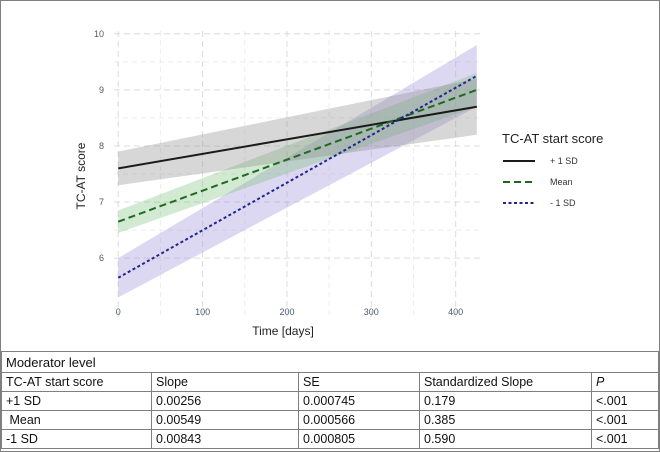 This screenshot has height=452, width=660. What do you see at coordinates (505, 382) in the screenshot?
I see `header-cell: Standardized Slope` at bounding box center [505, 382].